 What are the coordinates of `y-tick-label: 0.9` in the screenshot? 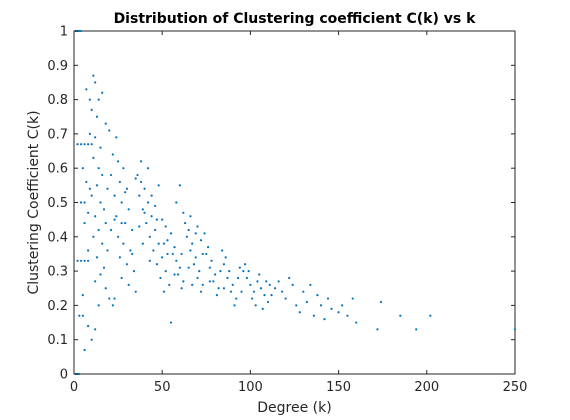 It's located at (57, 66).